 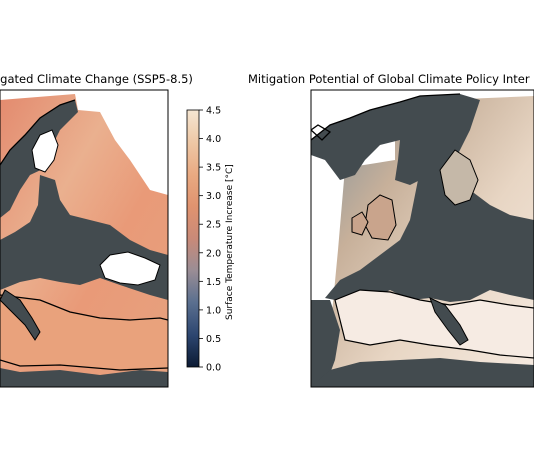 What do you see at coordinates (386, 117) in the screenshot?
I see `right-coast-north` at bounding box center [386, 117].